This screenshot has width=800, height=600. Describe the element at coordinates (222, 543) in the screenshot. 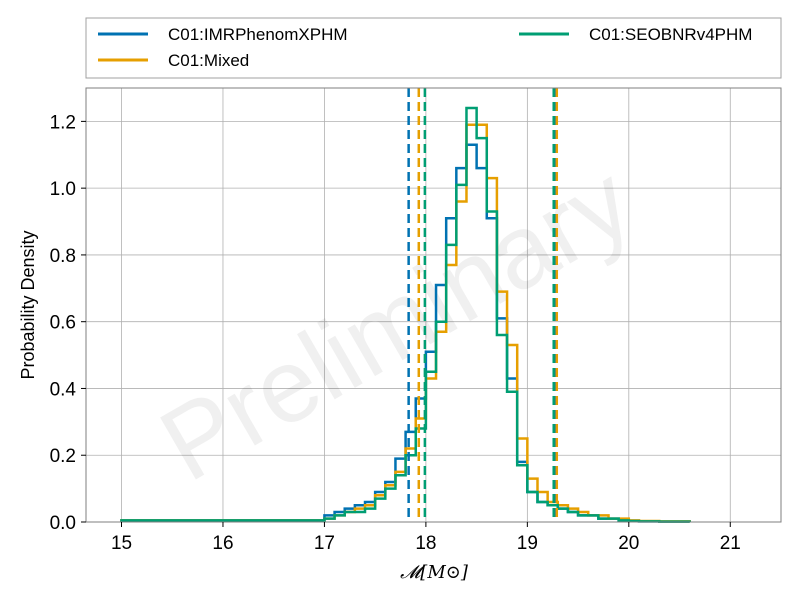

I see `x-tick-label: 16` at that location.